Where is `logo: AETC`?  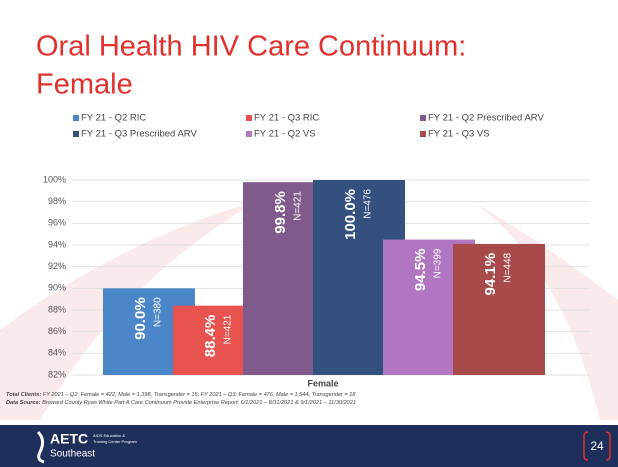 logo: AETC is located at coordinates (69, 439).